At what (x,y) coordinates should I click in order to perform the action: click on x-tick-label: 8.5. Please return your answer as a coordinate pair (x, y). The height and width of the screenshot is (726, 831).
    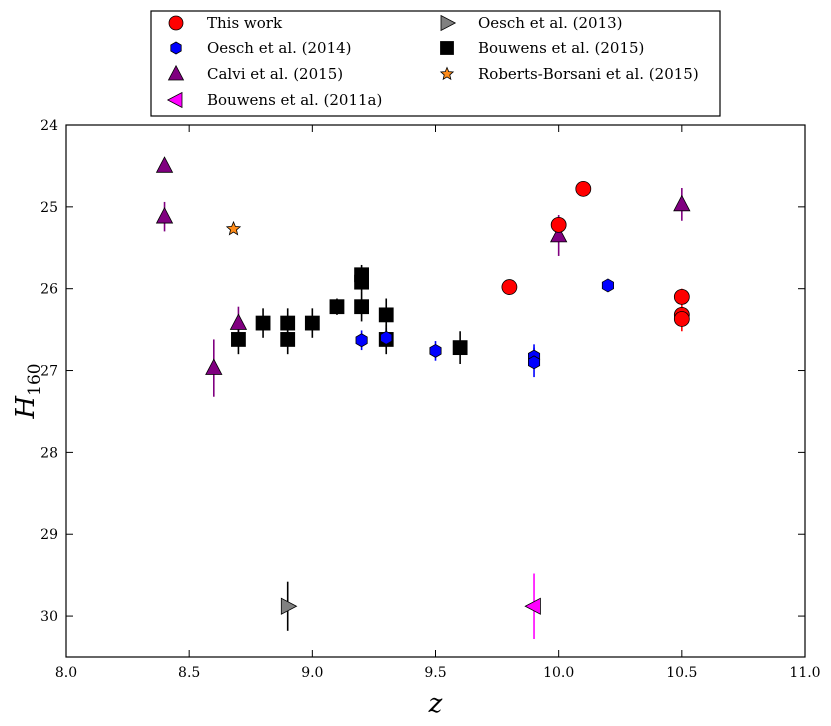
    Looking at the image, I should click on (189, 673).